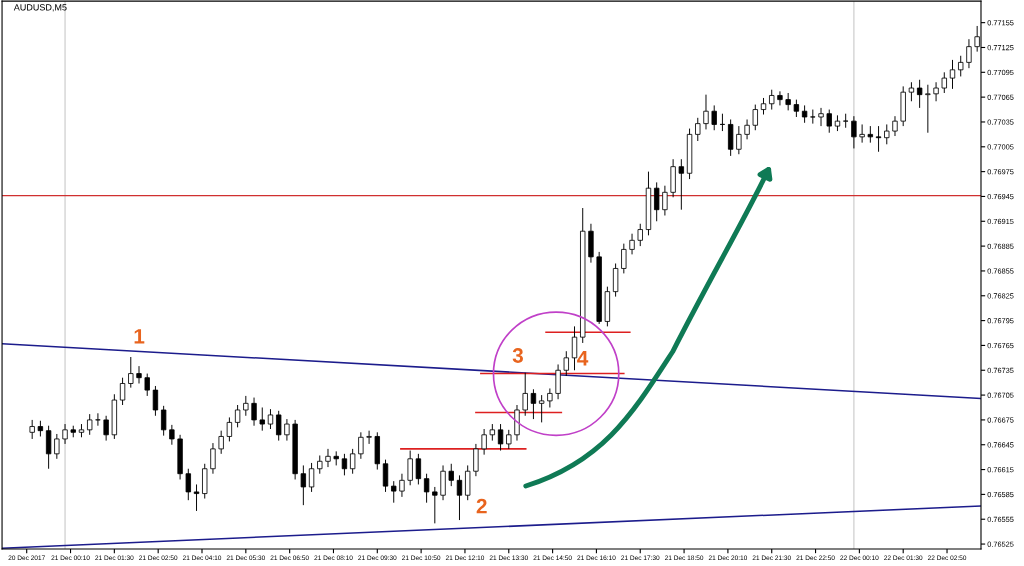  What do you see at coordinates (481, 506) in the screenshot?
I see `annotation: 2` at bounding box center [481, 506].